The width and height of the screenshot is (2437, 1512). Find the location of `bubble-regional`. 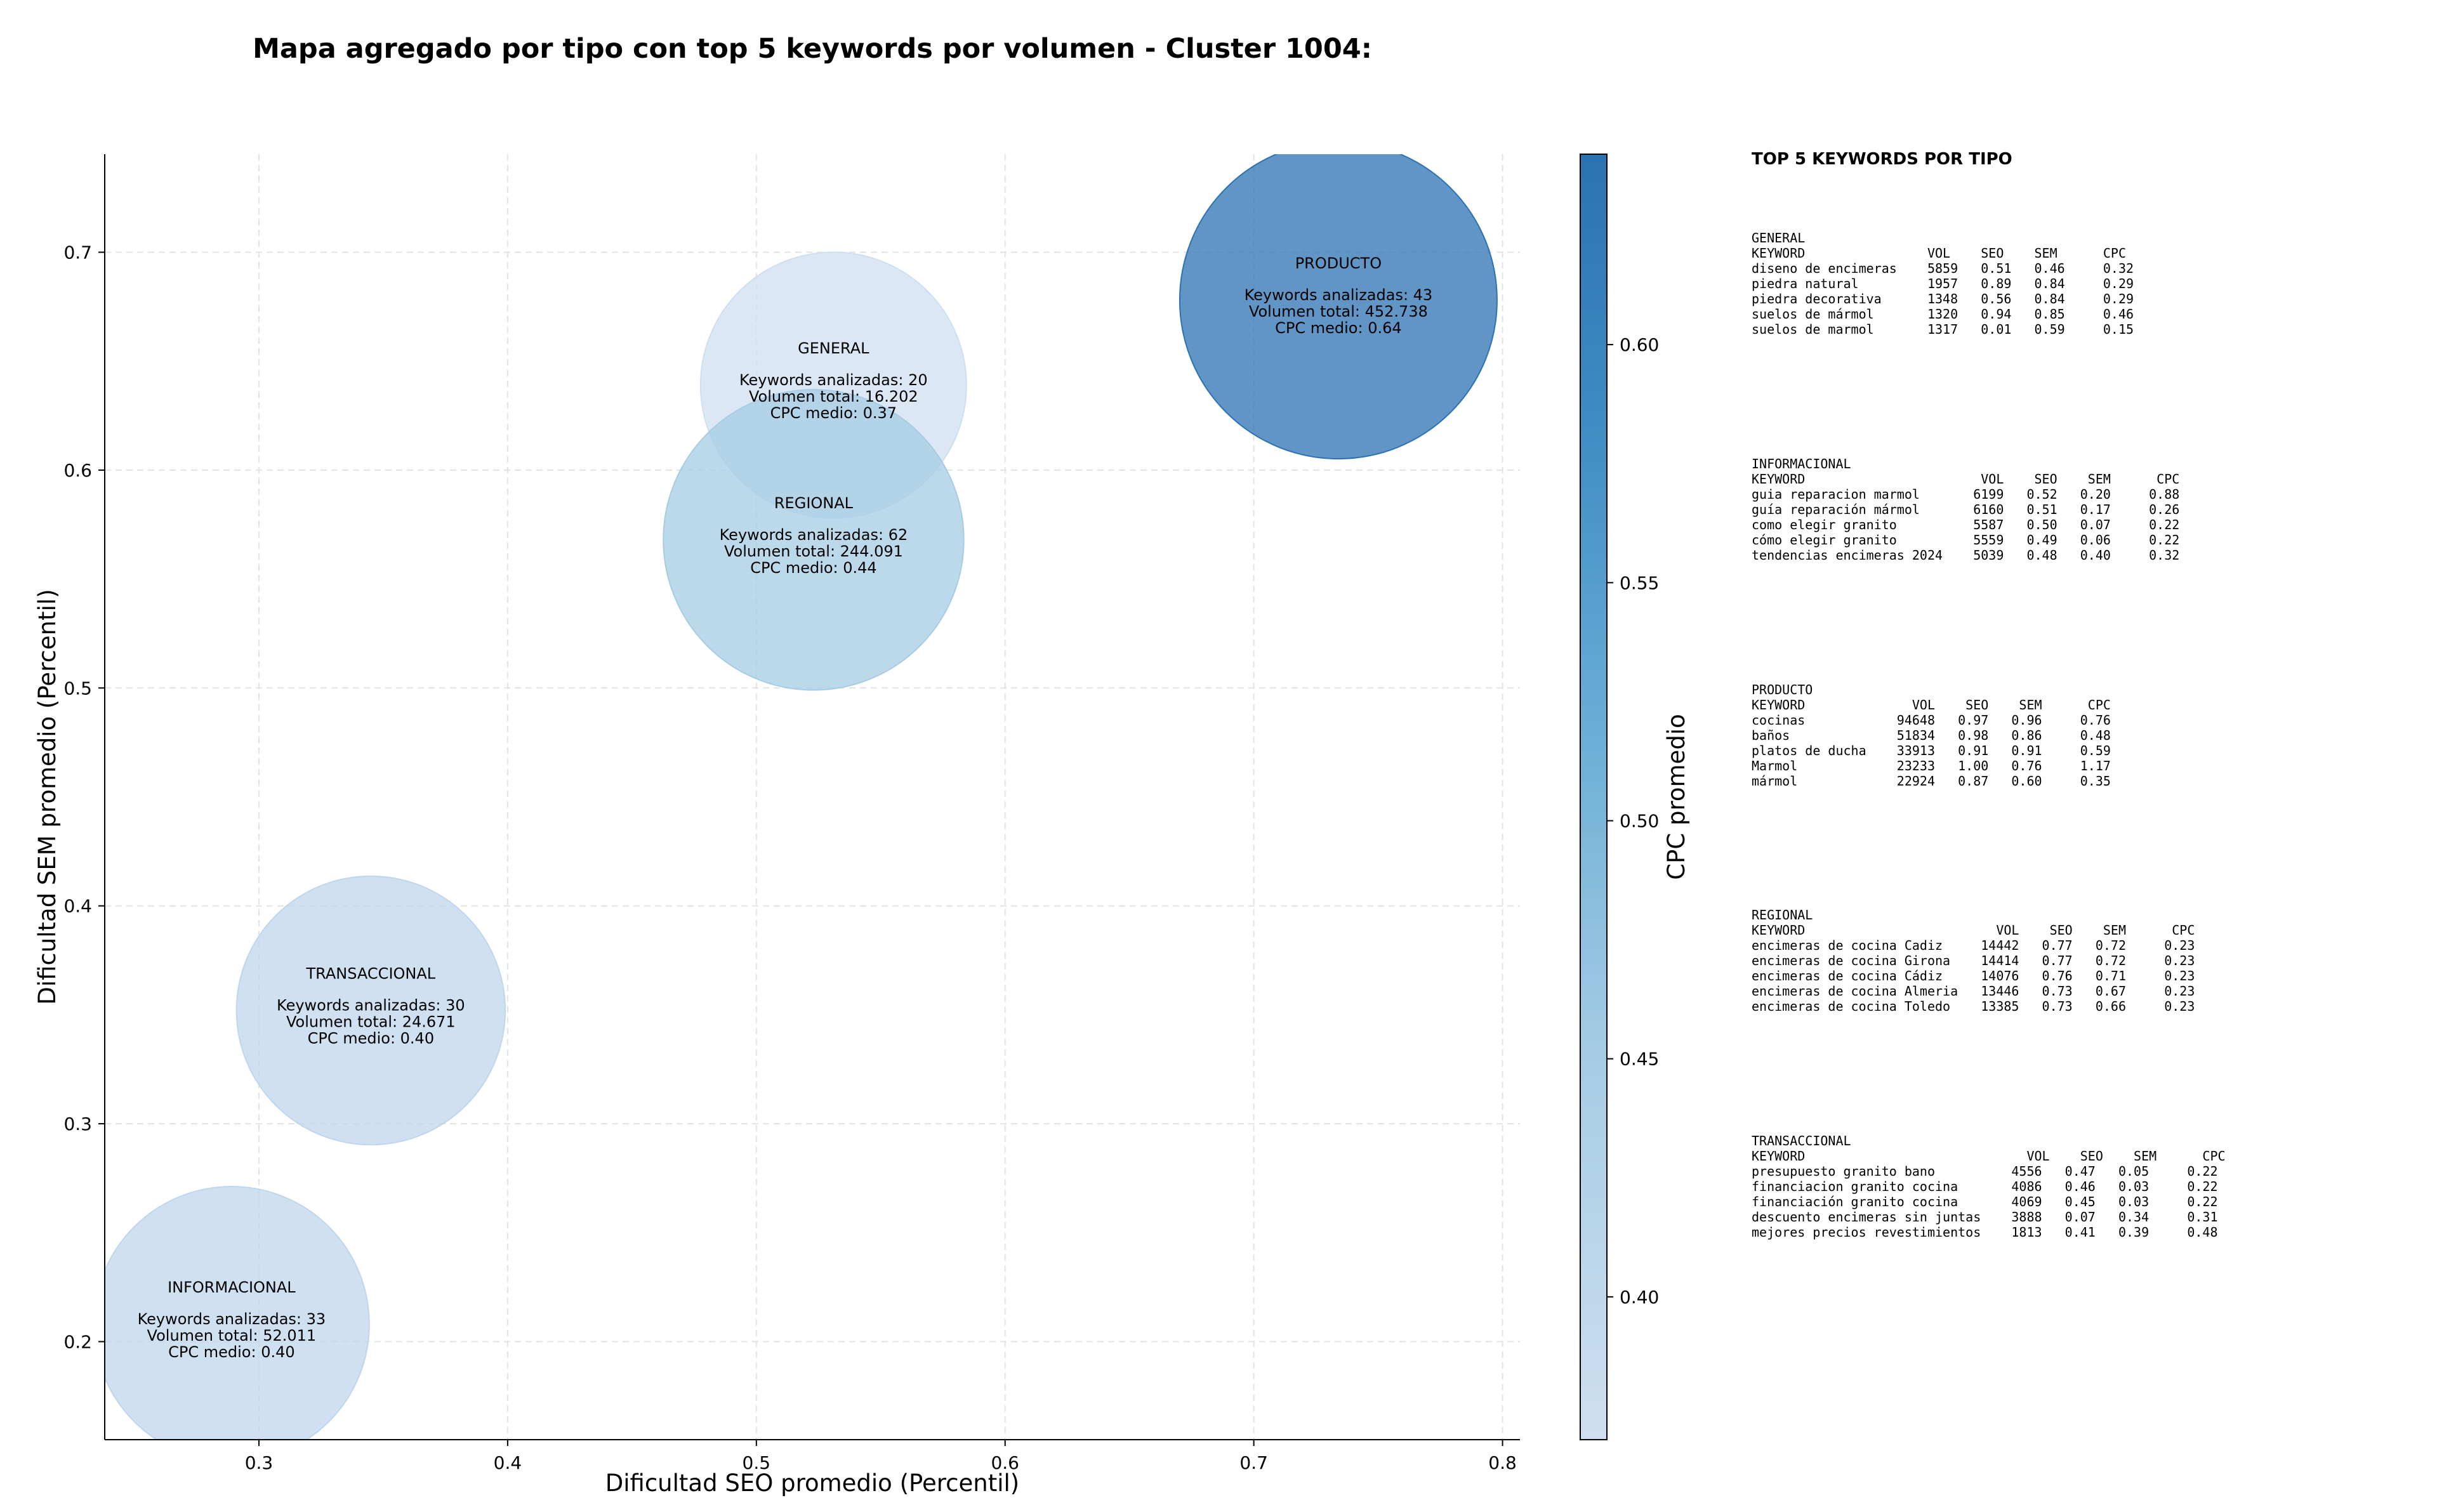

bubble-regional is located at coordinates (814, 540).